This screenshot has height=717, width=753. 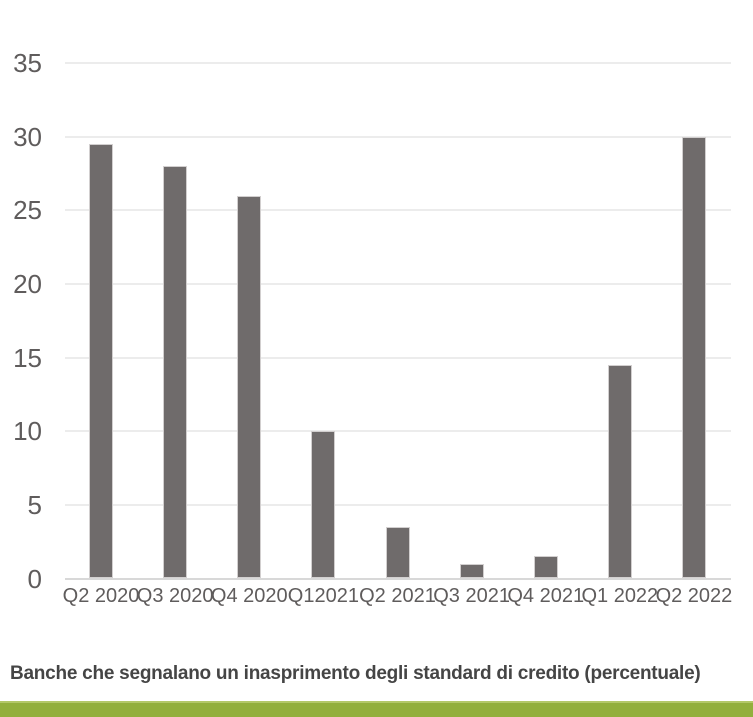 What do you see at coordinates (471, 596) in the screenshot?
I see `x-axis-tick-label: Q3 2021` at bounding box center [471, 596].